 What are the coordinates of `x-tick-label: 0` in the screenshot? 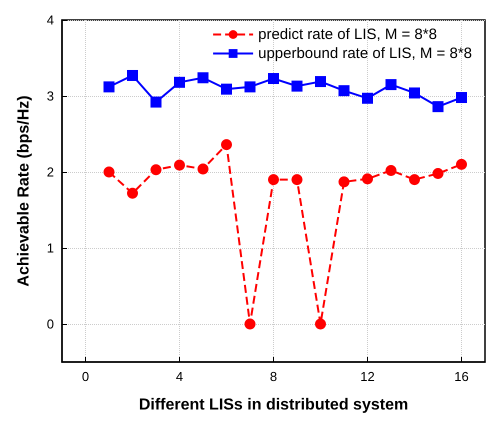 It's located at (86, 376).